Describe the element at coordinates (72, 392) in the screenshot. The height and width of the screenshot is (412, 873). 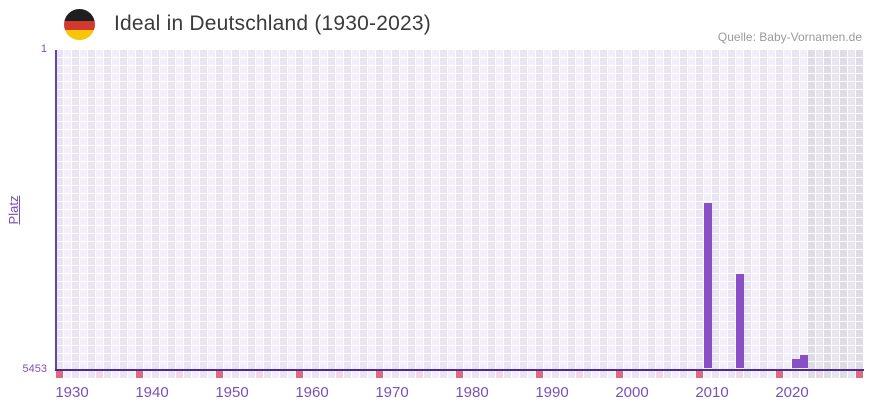
I see `x-axis-tick-1930: 1930` at that location.